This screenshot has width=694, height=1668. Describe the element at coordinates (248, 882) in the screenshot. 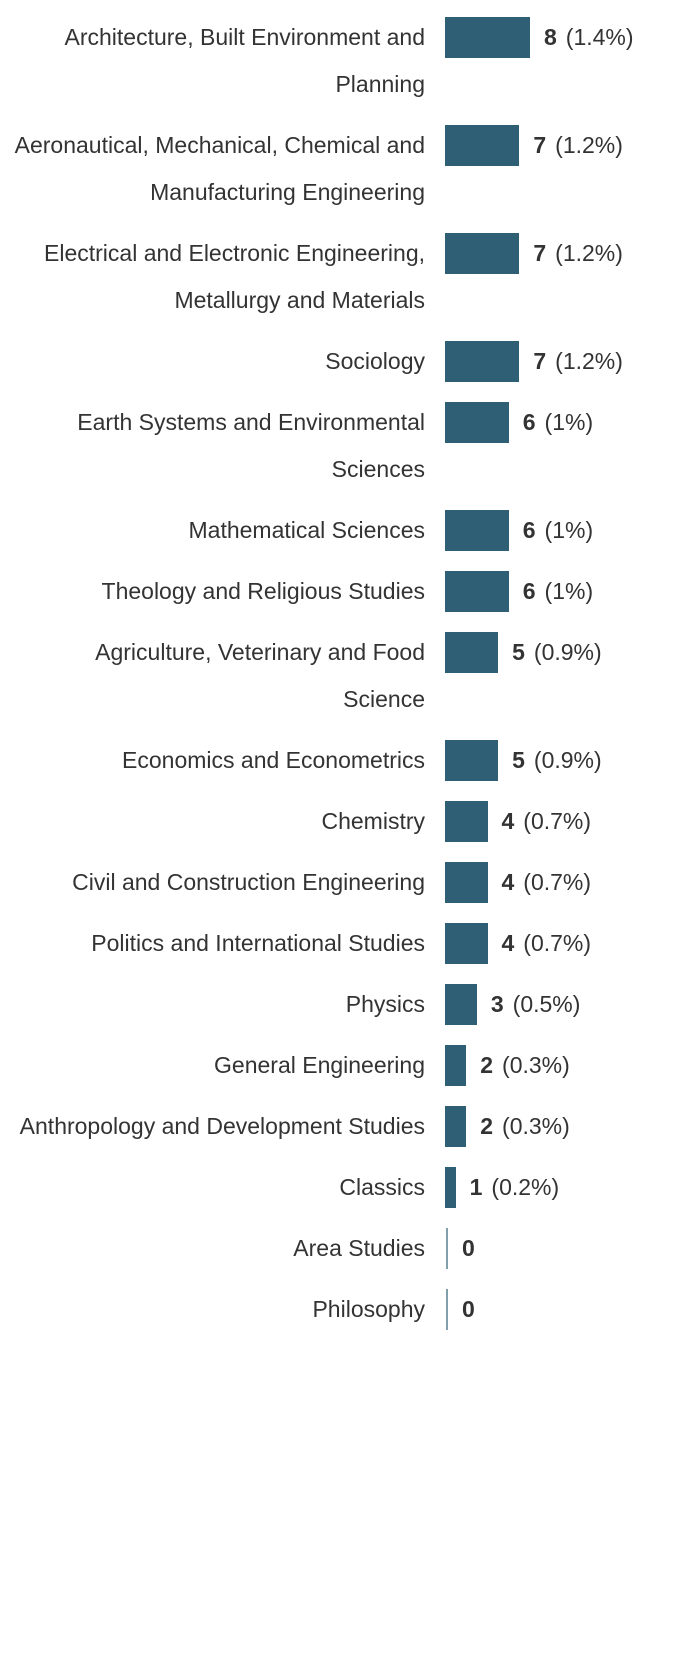

I see `category-label: Civil and Construction Engineering` at that location.